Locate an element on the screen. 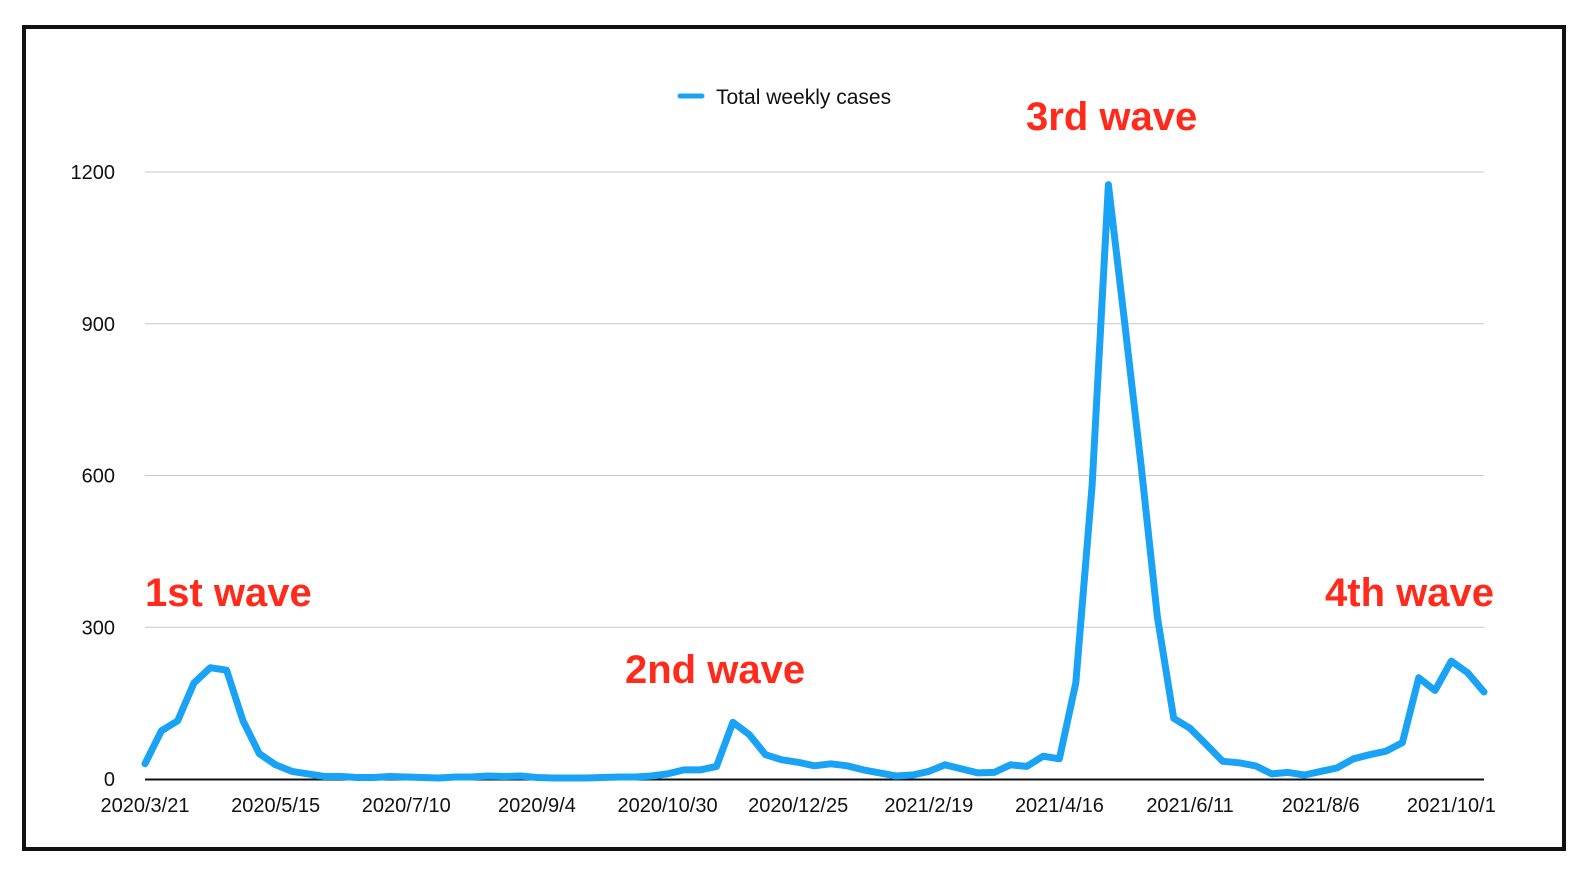 Image resolution: width=1594 pixels, height=882 pixels. x-tick-label: 2021/2/19 is located at coordinates (928, 806).